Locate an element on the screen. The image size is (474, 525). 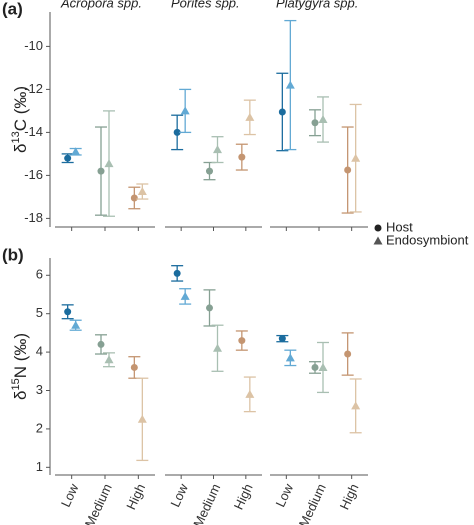
y-tick-label: -12 is located at coordinates (33, 88).